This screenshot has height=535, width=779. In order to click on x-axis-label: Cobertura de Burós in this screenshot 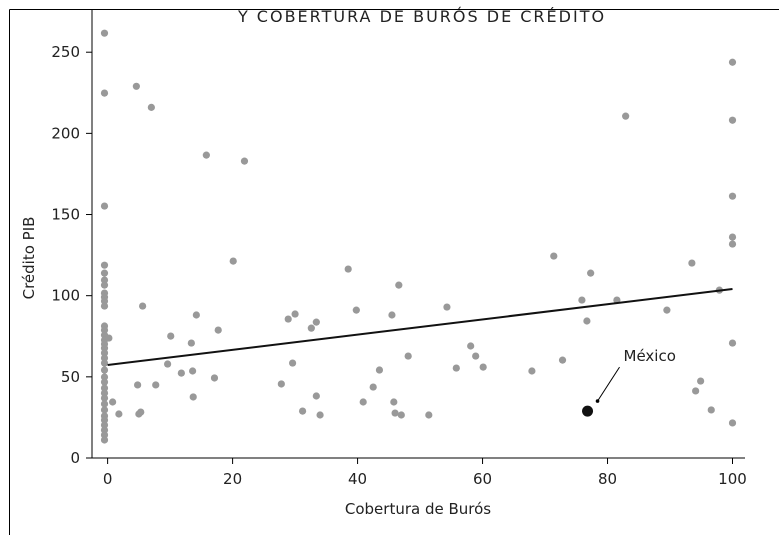, I will do `click(418, 509)`.